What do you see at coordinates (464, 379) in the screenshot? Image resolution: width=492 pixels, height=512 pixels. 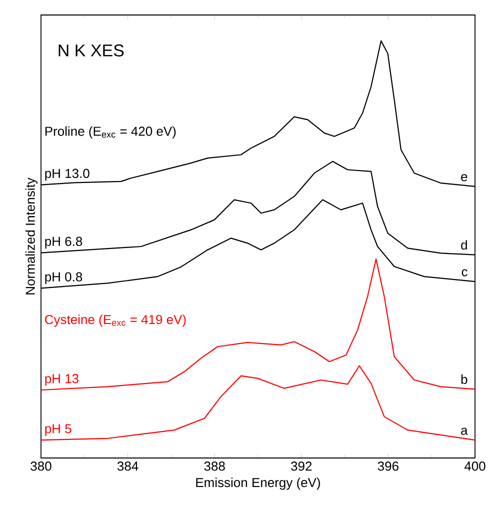 I see `annotation: b` at bounding box center [464, 379].